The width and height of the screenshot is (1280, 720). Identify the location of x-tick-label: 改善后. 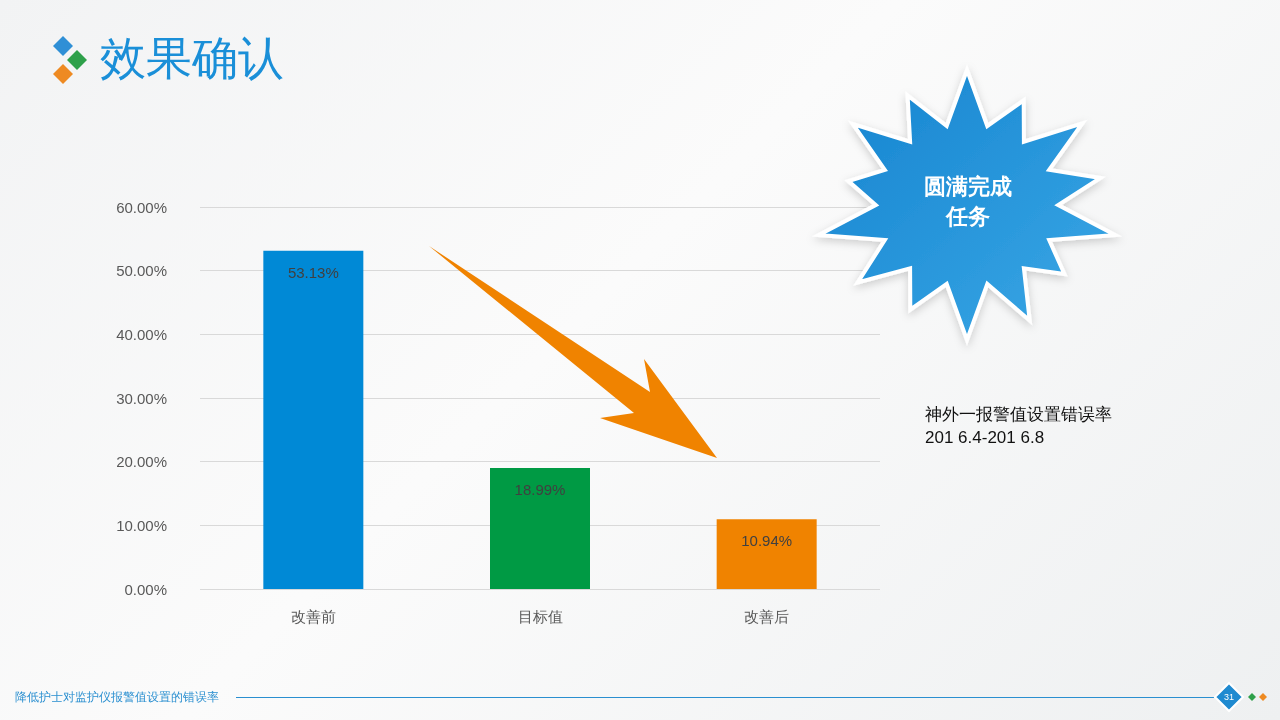
(767, 616).